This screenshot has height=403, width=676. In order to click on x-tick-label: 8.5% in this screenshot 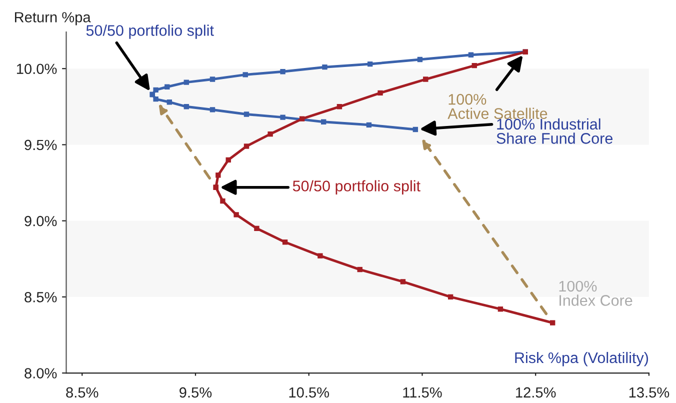, I will do `click(82, 392)`.